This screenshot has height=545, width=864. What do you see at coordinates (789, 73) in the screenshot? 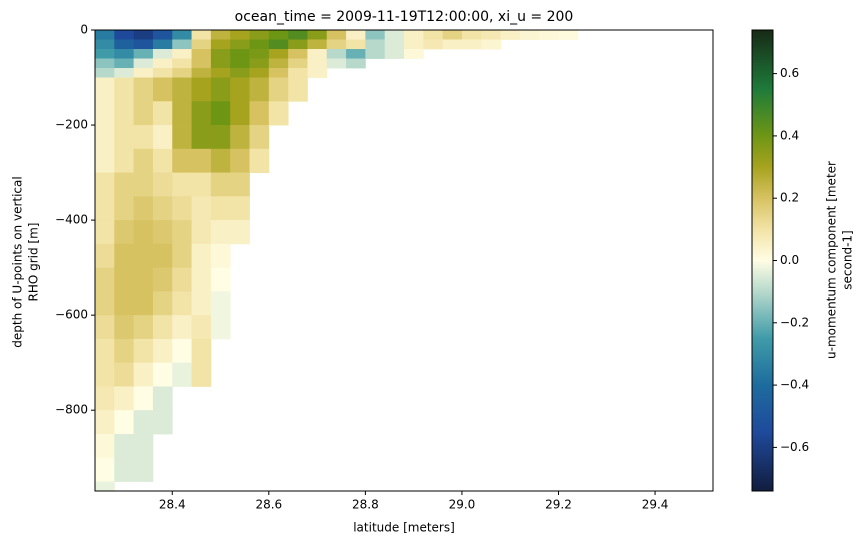
I see `colorbar-tick-label: 0.6` at bounding box center [789, 73].